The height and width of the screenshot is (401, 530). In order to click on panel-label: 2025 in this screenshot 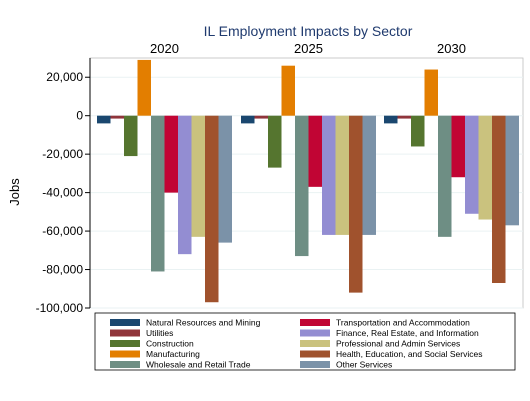, I will do `click(308, 48)`.